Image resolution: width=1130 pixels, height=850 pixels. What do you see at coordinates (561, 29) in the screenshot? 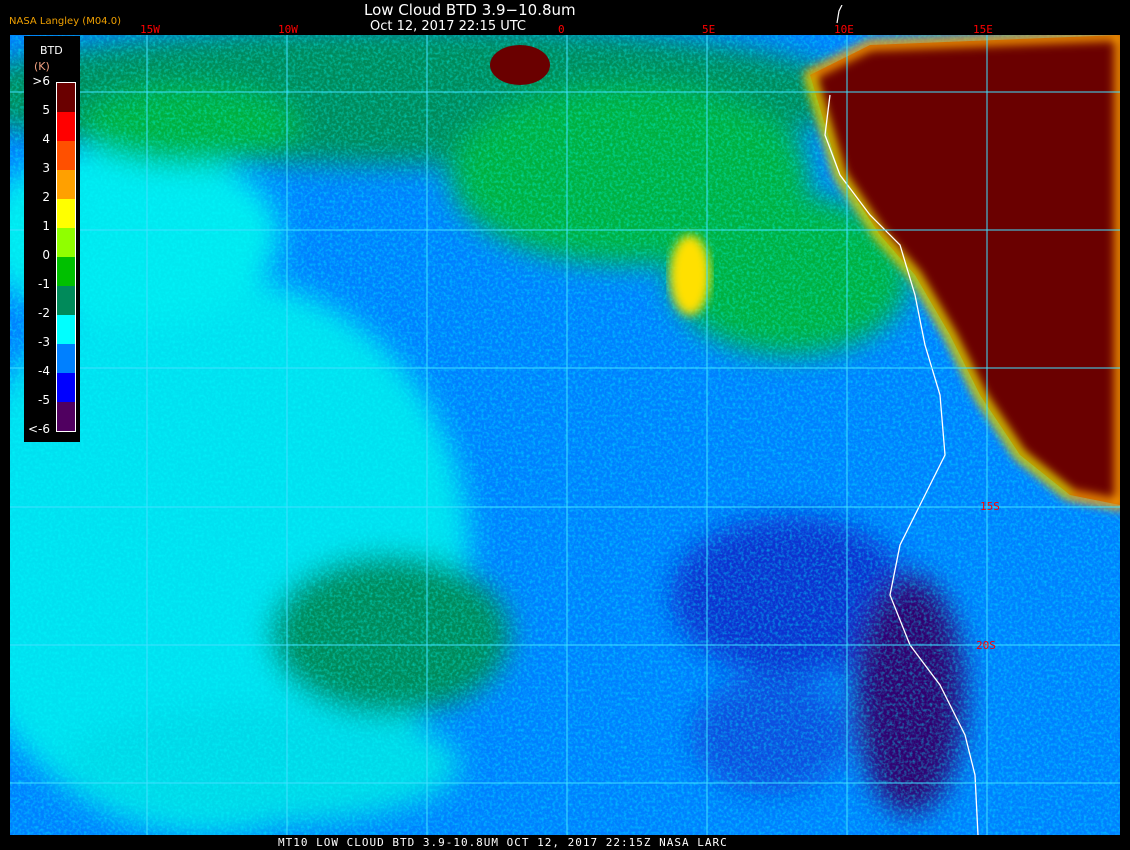
I see `lon-label-0: 0` at bounding box center [561, 29].